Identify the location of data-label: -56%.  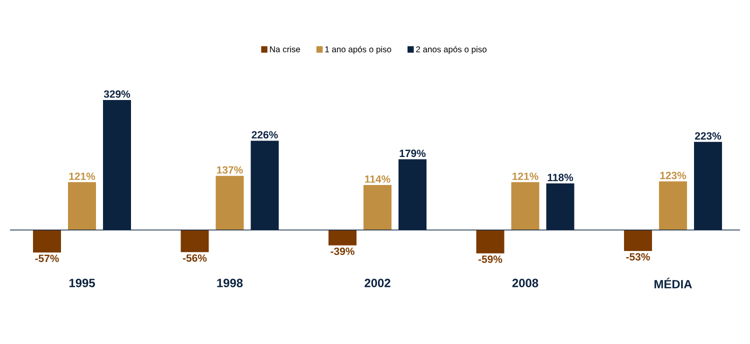
(194, 258).